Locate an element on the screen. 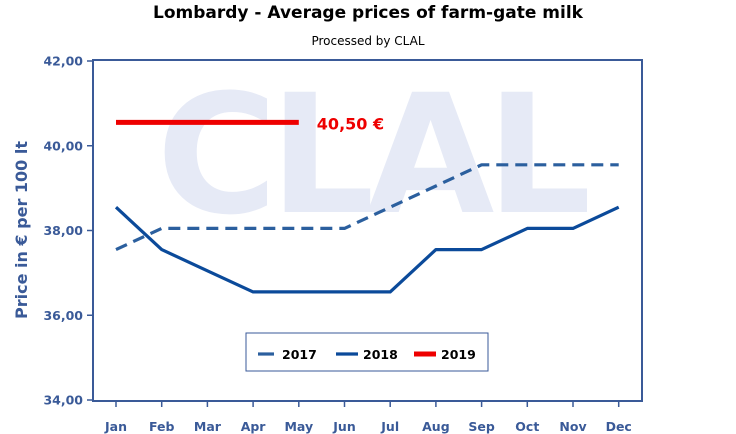 This screenshot has width=736, height=434. series-line-2017 is located at coordinates (367, 207).